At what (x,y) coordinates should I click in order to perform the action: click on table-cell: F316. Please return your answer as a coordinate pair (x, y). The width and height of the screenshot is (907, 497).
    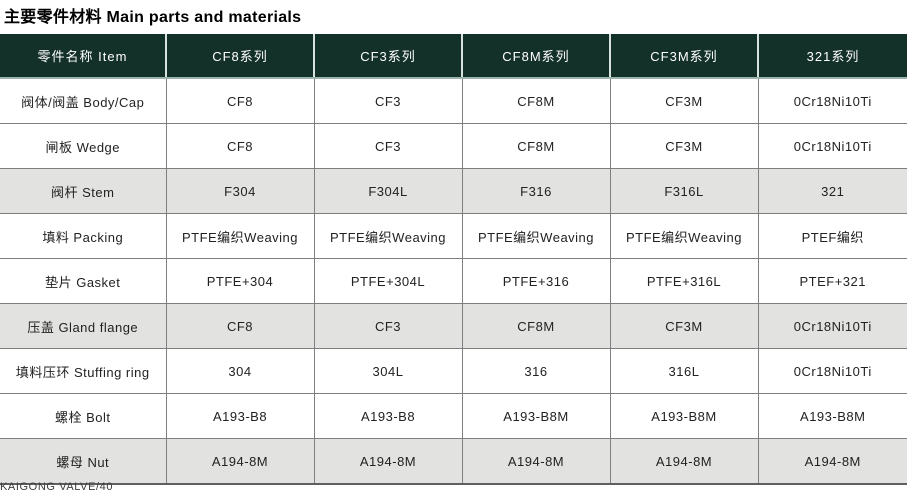
    Looking at the image, I should click on (536, 191).